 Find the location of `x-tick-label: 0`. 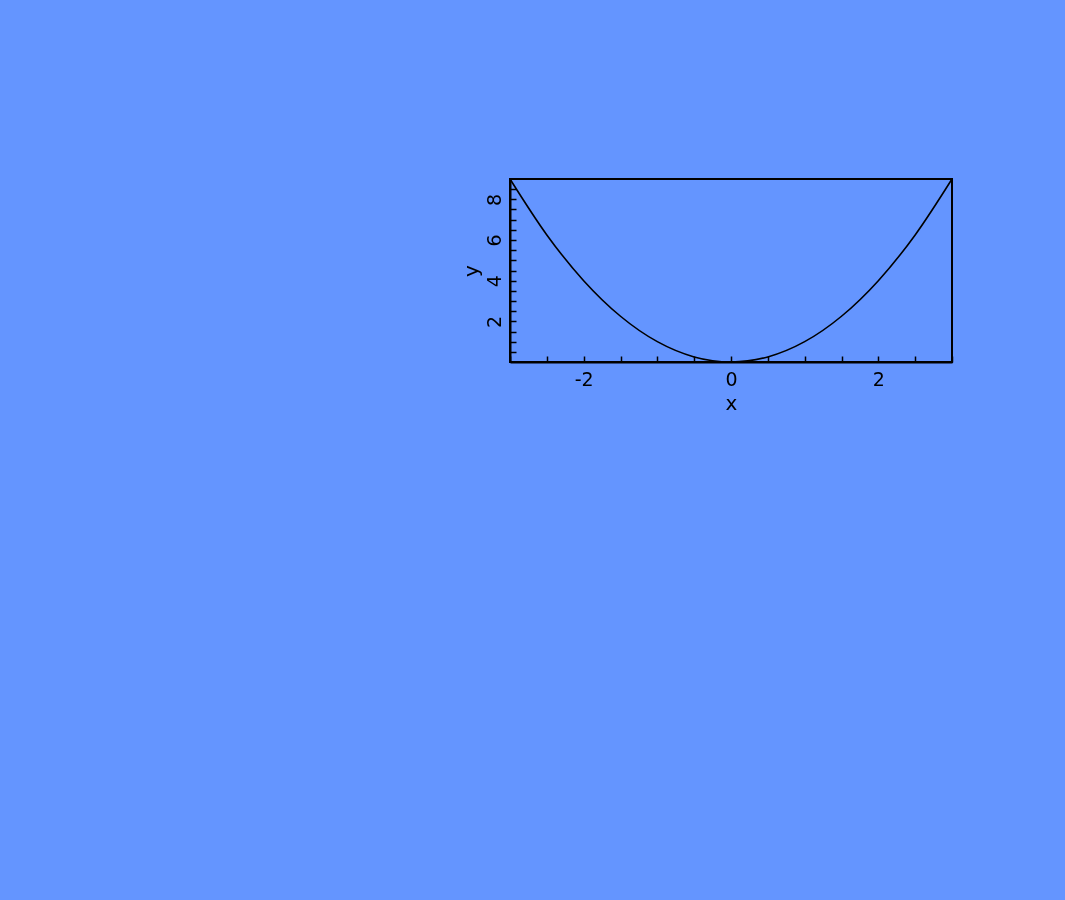

x-tick-label: 0 is located at coordinates (731, 378).